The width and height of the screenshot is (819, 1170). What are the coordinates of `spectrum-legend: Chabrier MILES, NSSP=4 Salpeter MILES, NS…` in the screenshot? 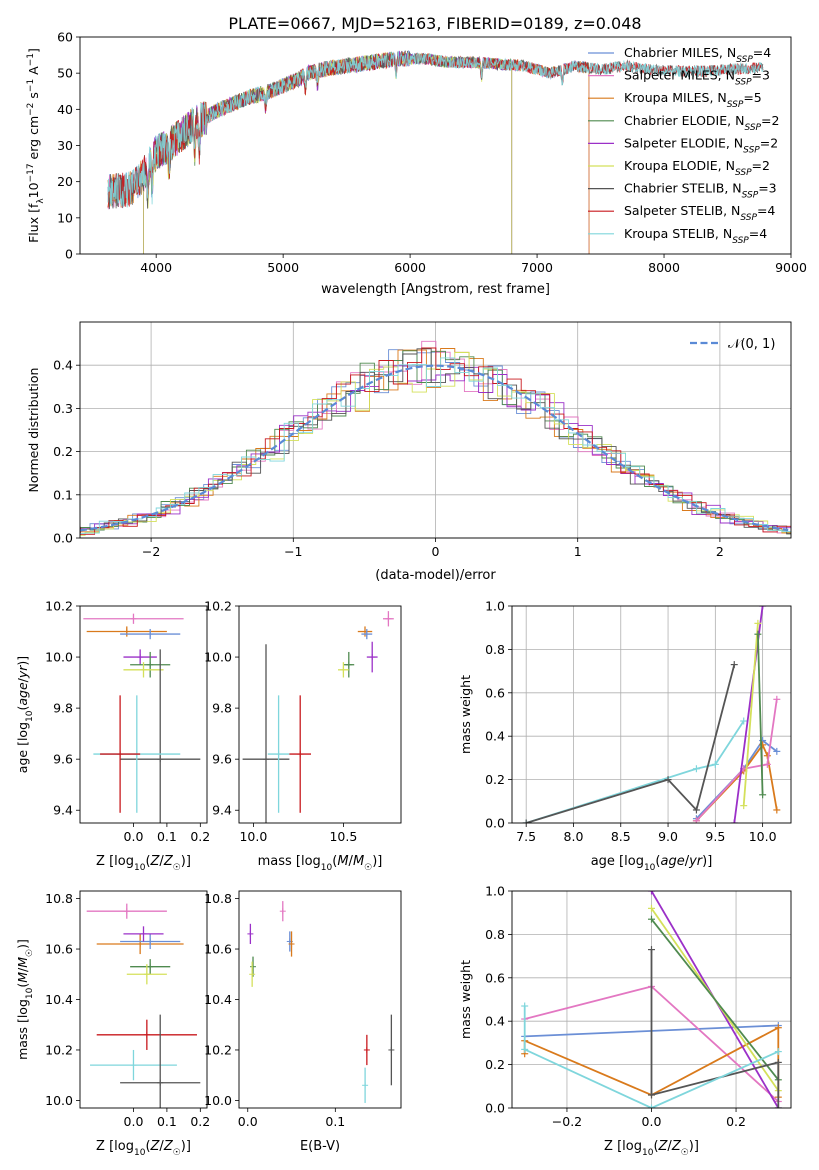 It's located at (683, 145).